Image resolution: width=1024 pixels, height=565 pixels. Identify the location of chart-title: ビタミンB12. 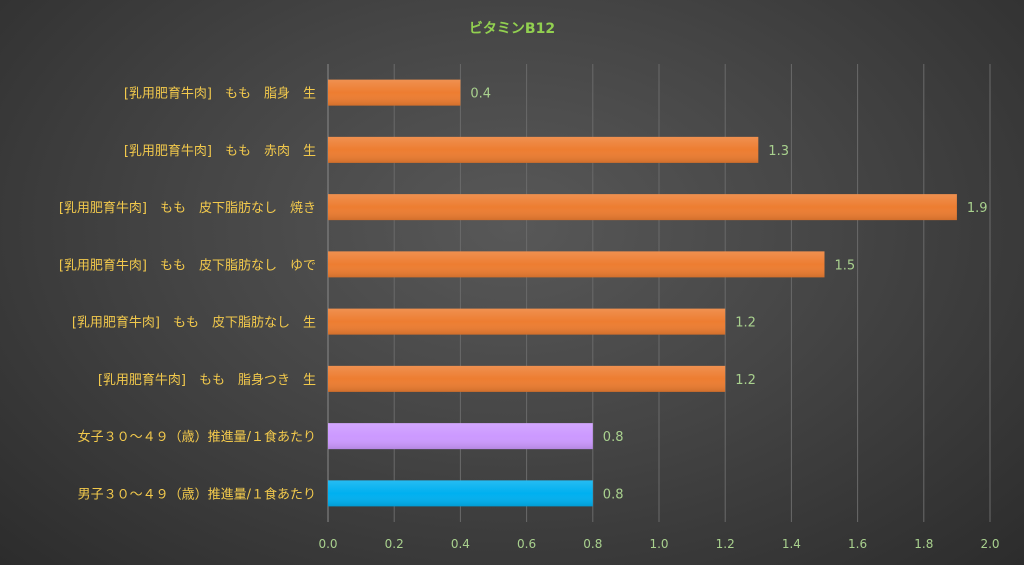
(512, 29).